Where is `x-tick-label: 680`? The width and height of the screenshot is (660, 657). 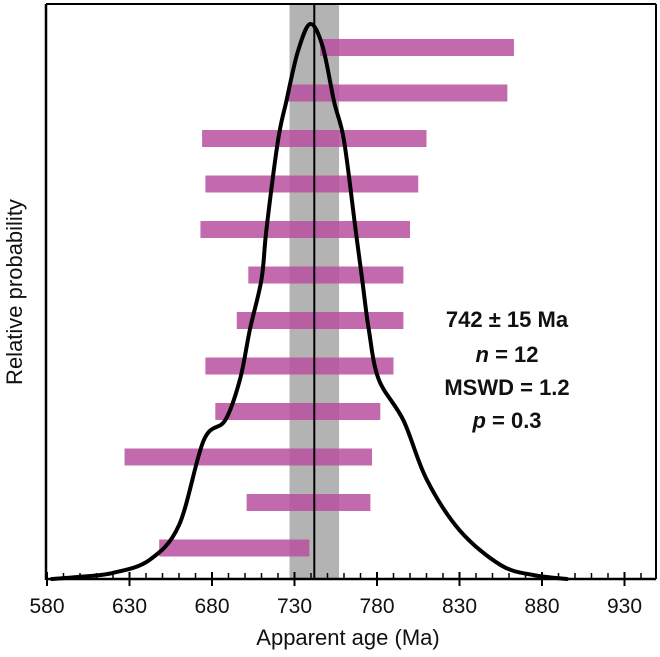 x-tick-label: 680 is located at coordinates (211, 606).